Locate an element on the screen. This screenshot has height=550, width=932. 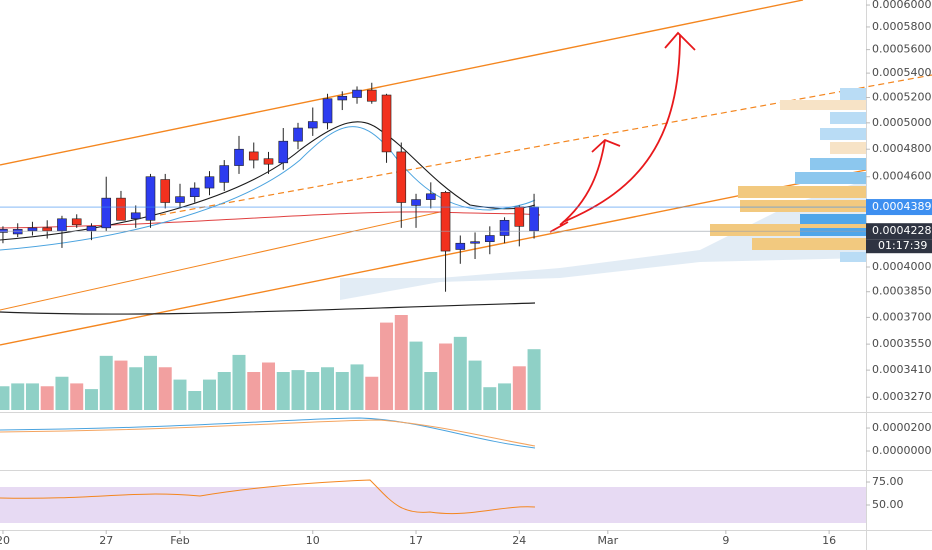
x-tick-label: 24 is located at coordinates (519, 540).